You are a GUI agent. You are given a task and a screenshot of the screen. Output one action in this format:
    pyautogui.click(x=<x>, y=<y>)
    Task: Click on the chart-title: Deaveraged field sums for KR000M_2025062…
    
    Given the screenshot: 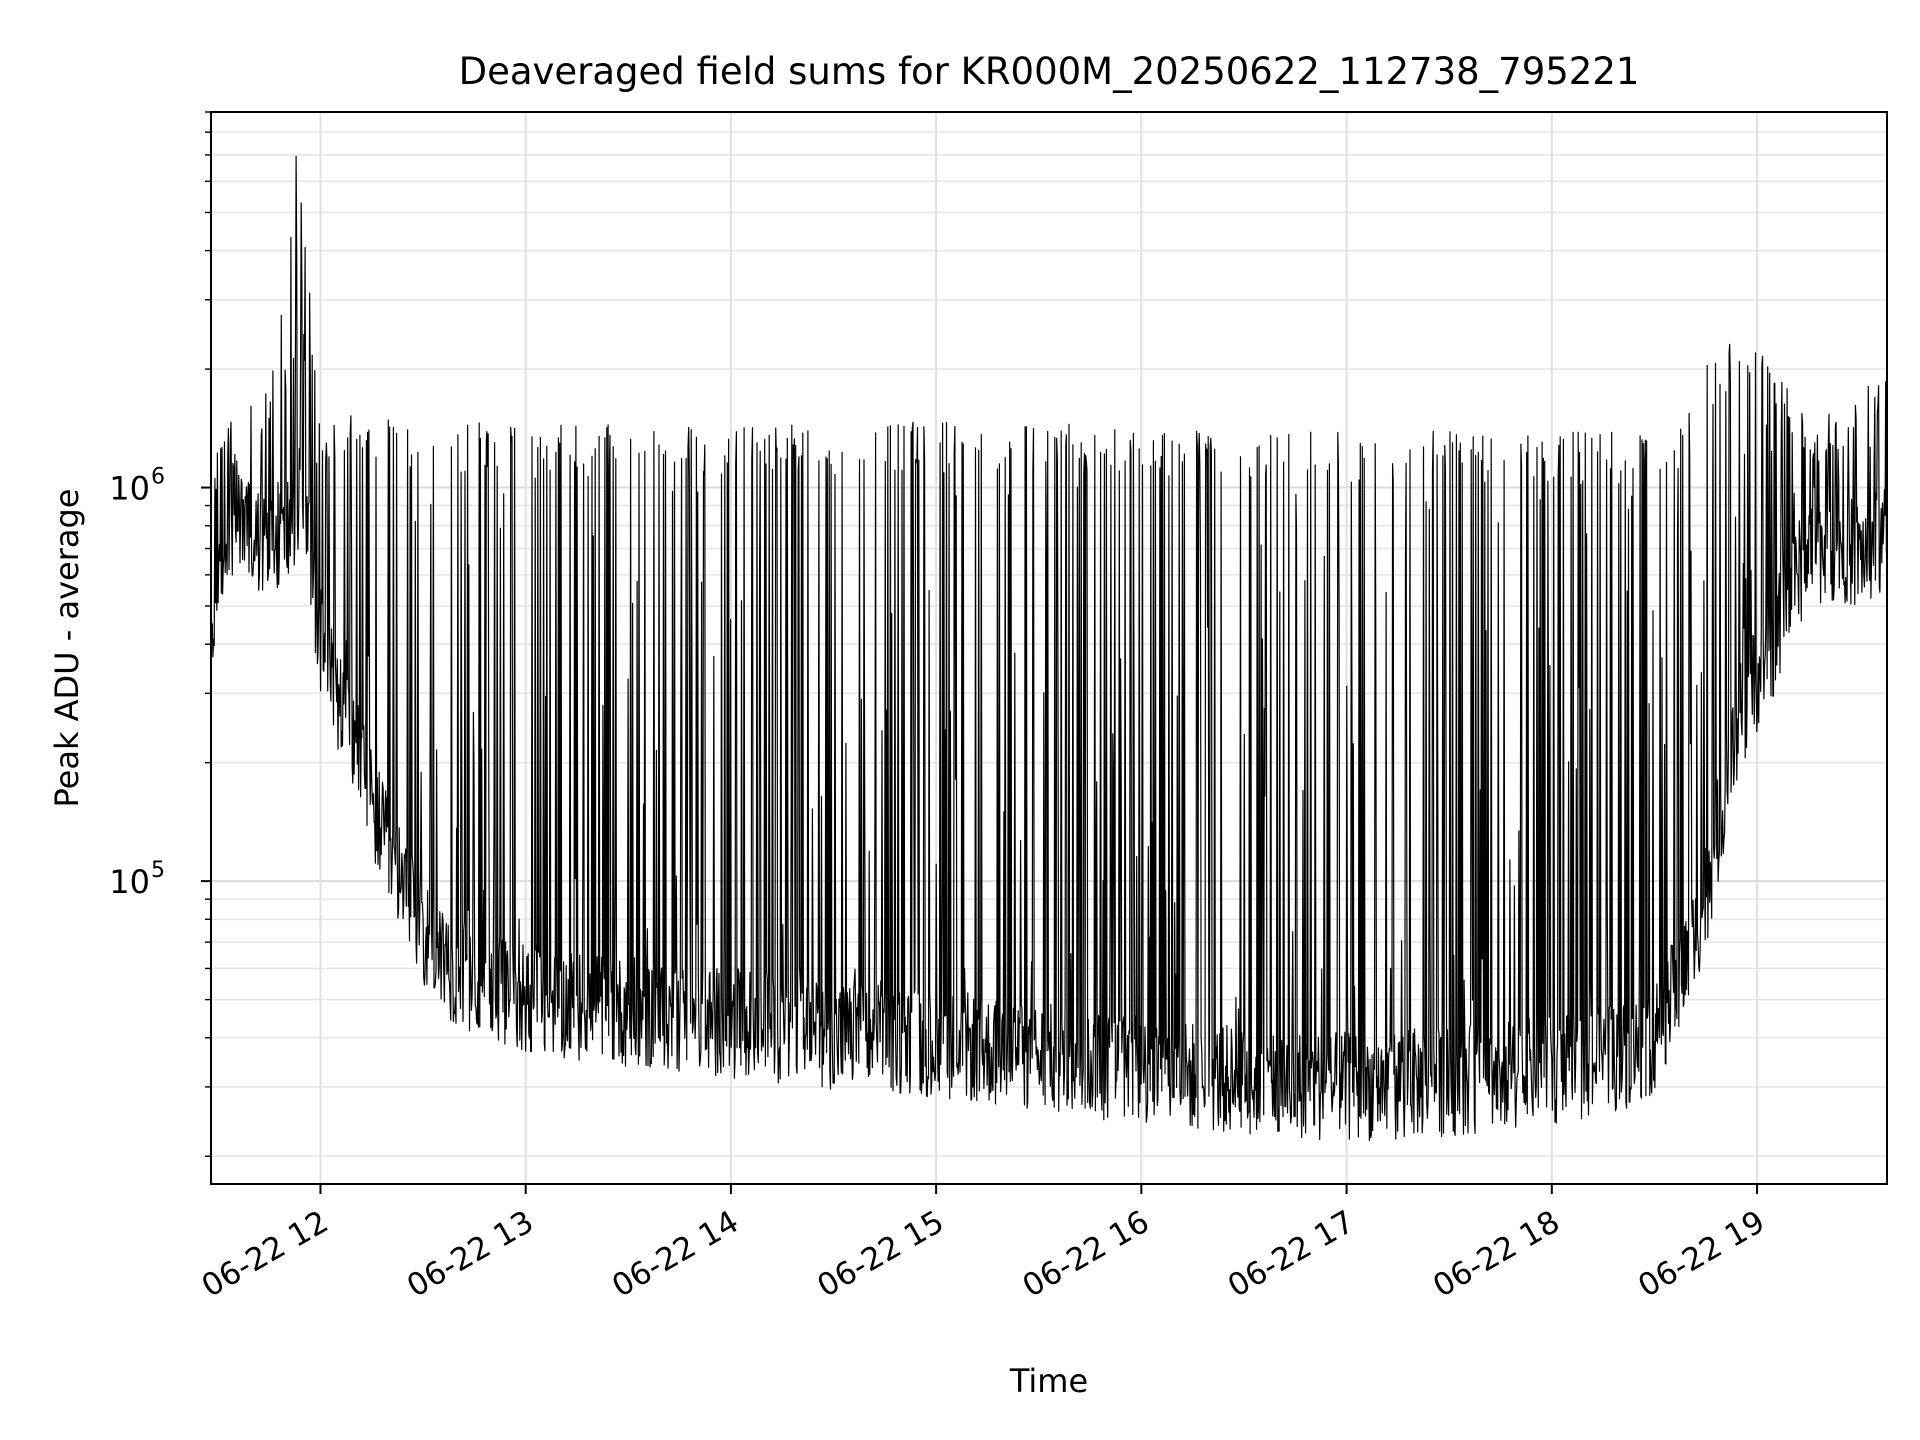 What is the action you would take?
    pyautogui.click(x=1049, y=71)
    